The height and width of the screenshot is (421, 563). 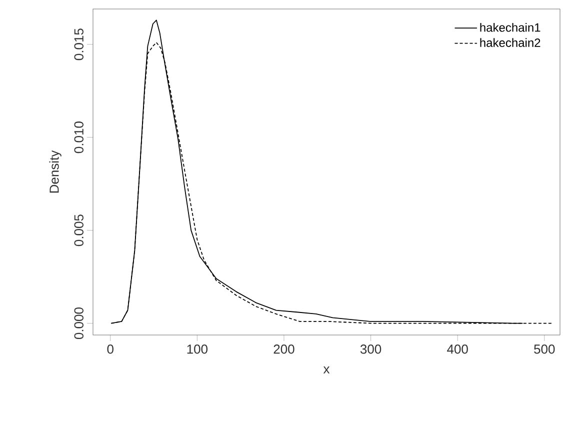 What do you see at coordinates (79, 324) in the screenshot?
I see `y-tick-label: 0.000` at bounding box center [79, 324].